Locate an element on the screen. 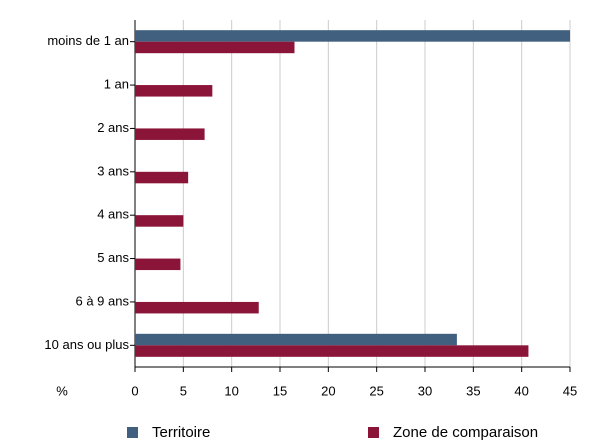 Image resolution: width=594 pixels, height=442 pixels. y-tick-label: 1 an is located at coordinates (116, 84).